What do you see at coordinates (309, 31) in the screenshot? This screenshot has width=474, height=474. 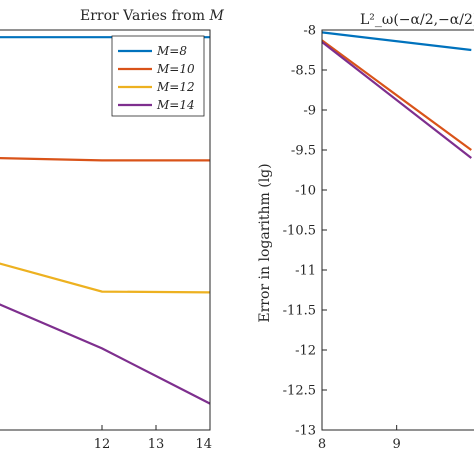 I see `right-y-tick-label: -8` at bounding box center [309, 31].